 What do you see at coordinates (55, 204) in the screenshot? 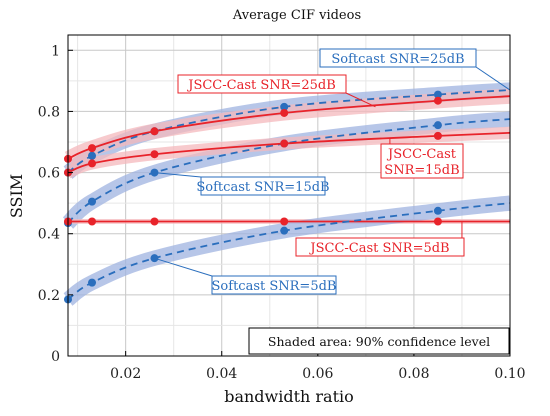
I see `y-axis-ticks: 0 0.2 0.4 0.6 0.8 1` at bounding box center [55, 204].